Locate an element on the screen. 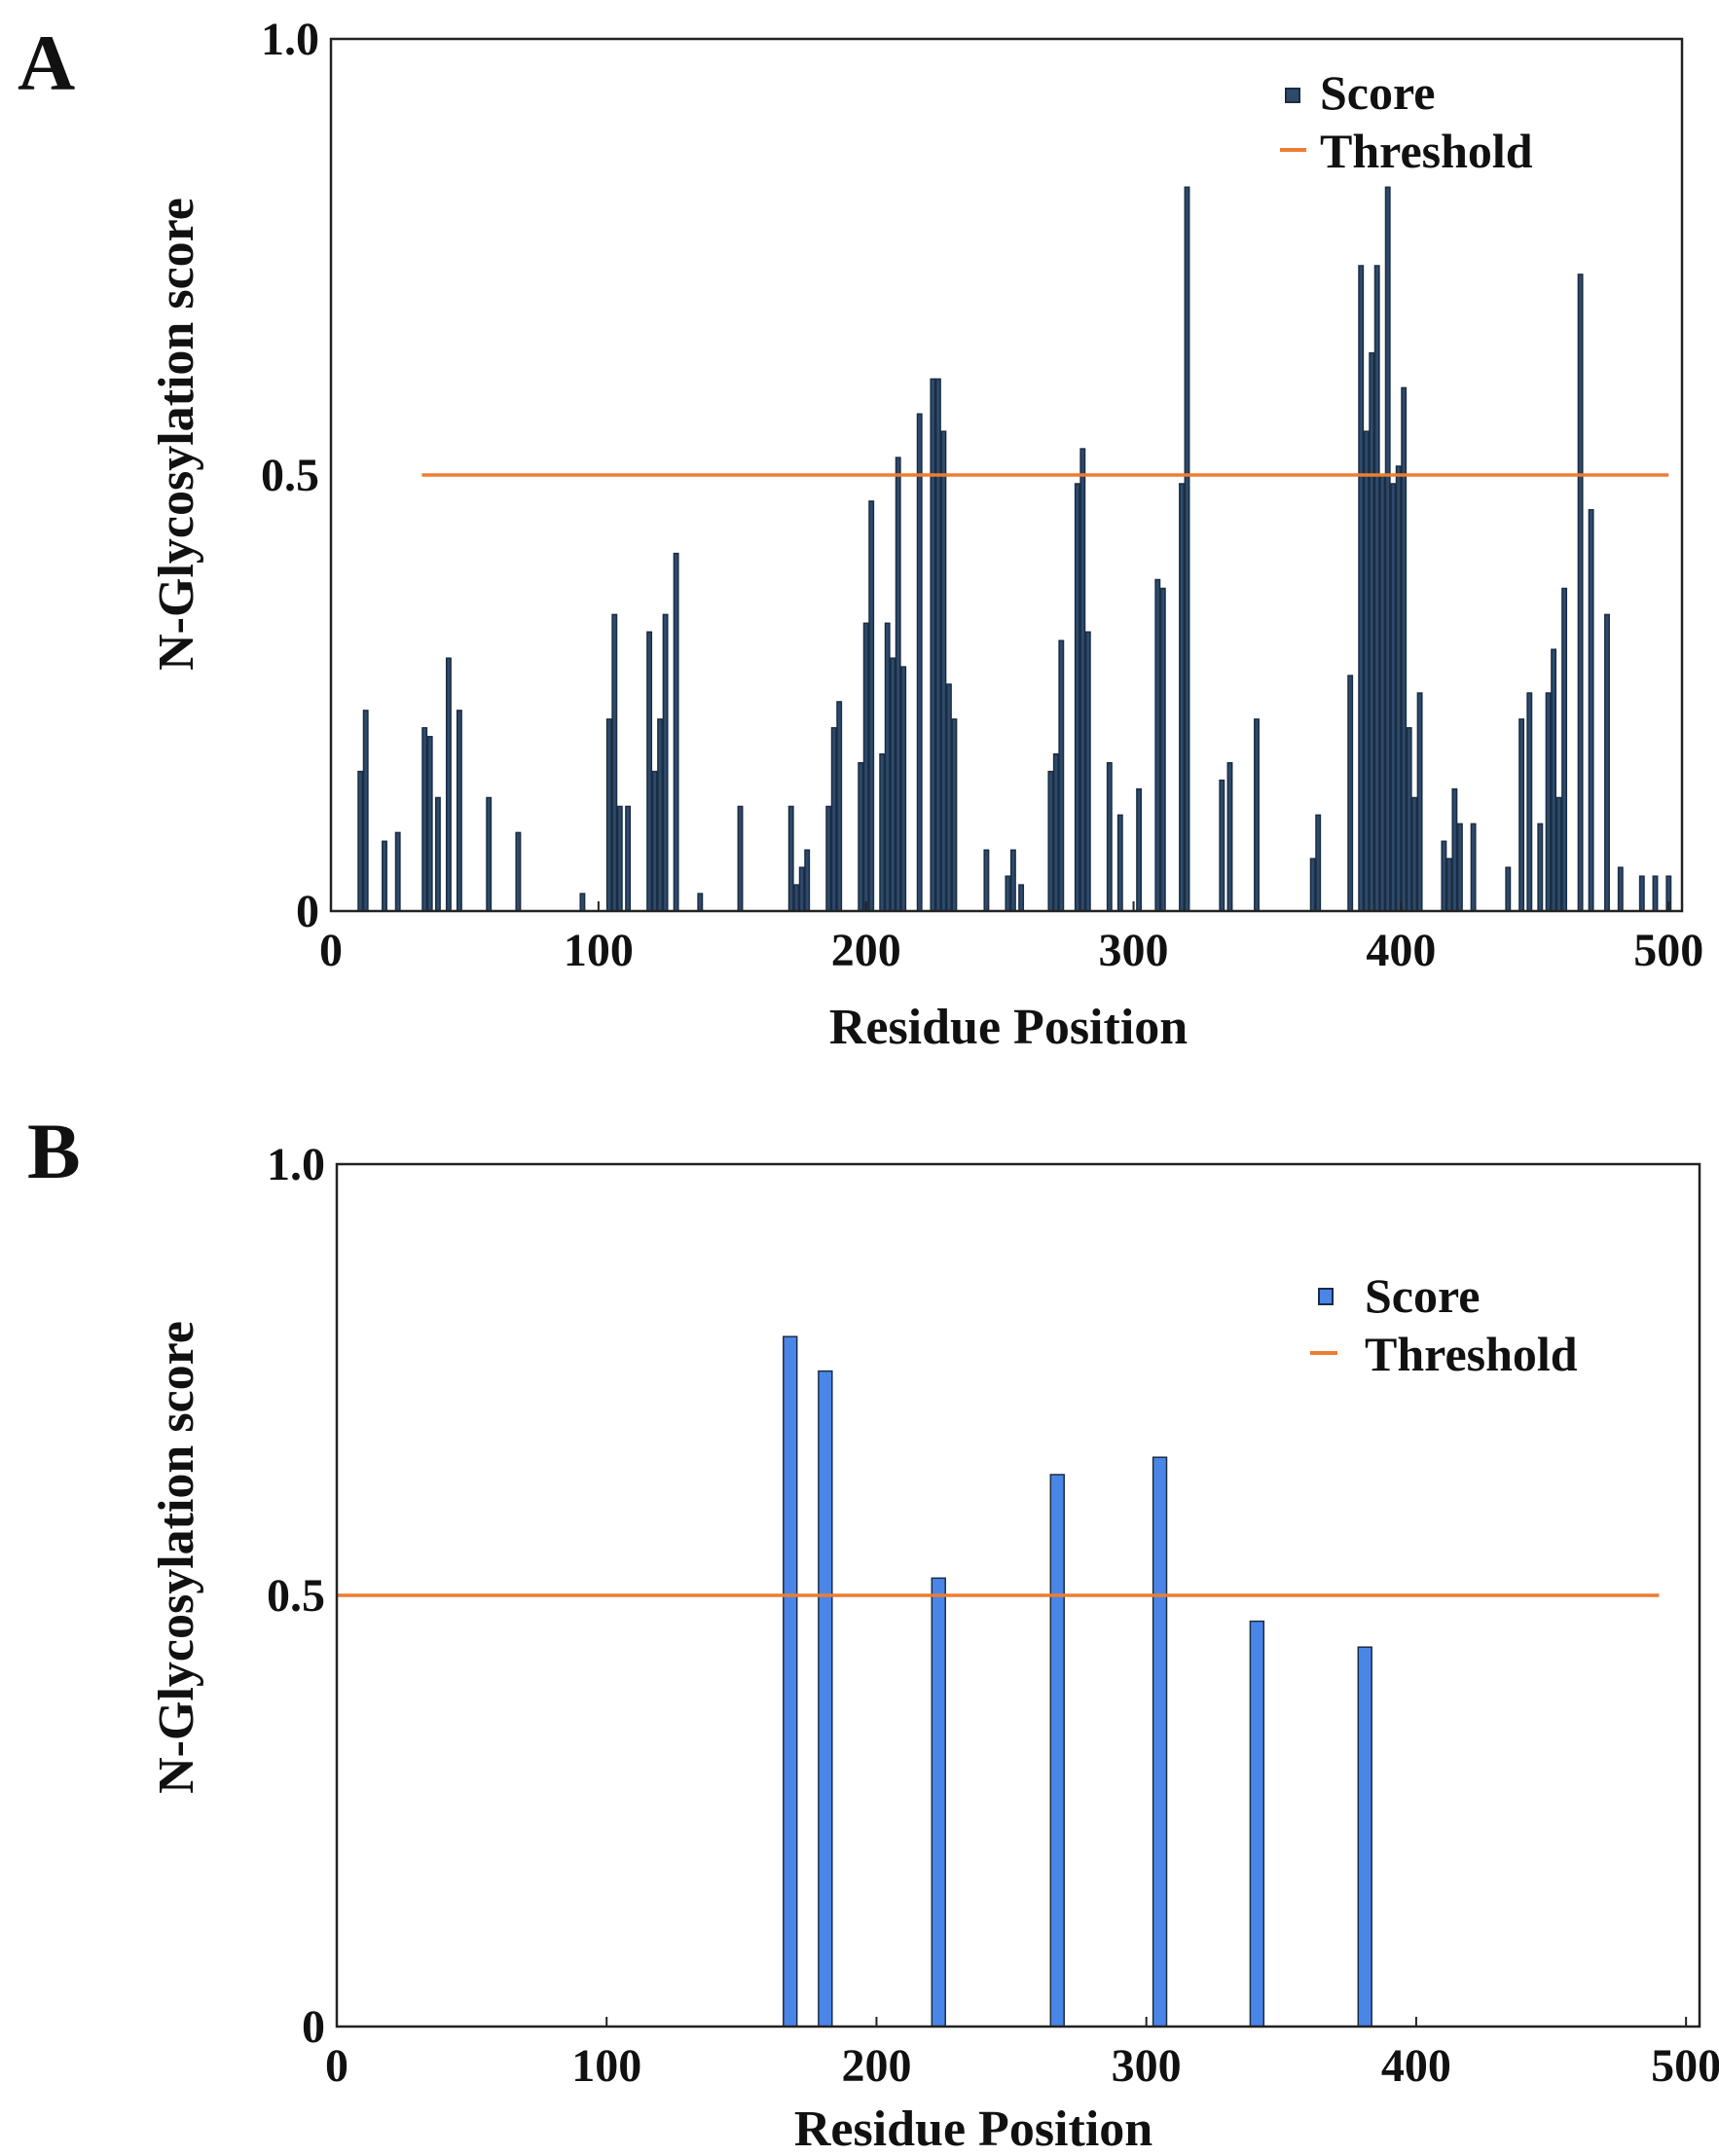 The image size is (1719, 2156). x-tick-label-b-5: 500 is located at coordinates (1685, 2066).